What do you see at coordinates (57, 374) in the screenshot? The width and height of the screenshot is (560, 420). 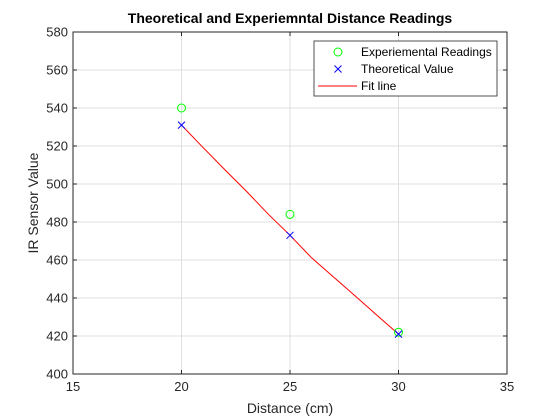 I see `y-tick-label: 400` at bounding box center [57, 374].